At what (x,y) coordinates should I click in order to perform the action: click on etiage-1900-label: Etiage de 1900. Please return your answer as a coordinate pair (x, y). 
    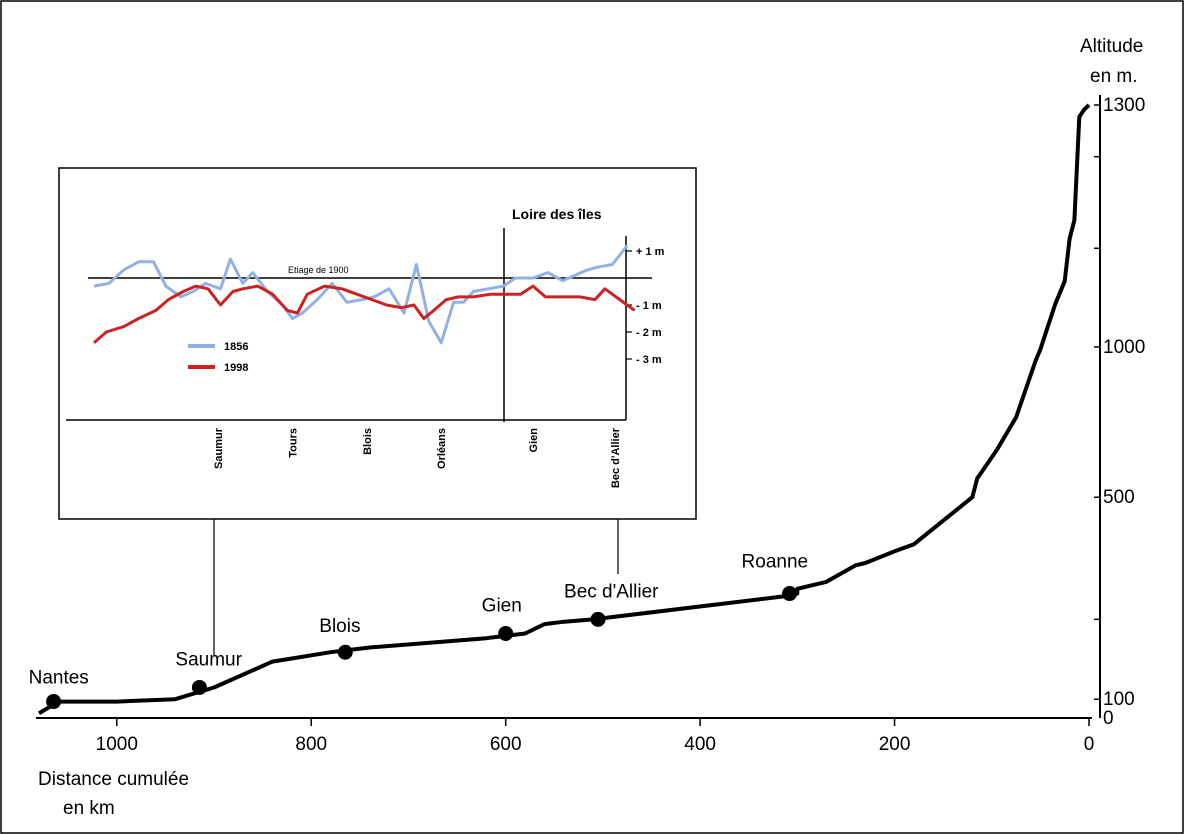
    Looking at the image, I should click on (318, 270).